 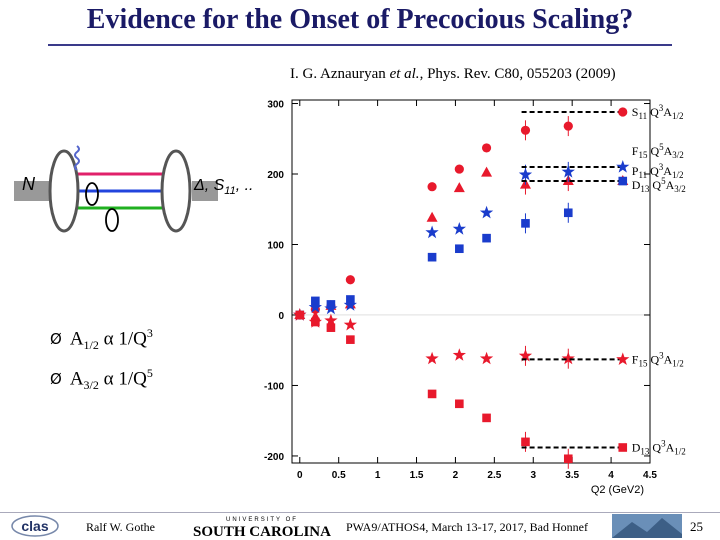 I want to click on usc-logo: UNIVERSITY OF SOUTH CAROLINA, so click(x=262, y=527).